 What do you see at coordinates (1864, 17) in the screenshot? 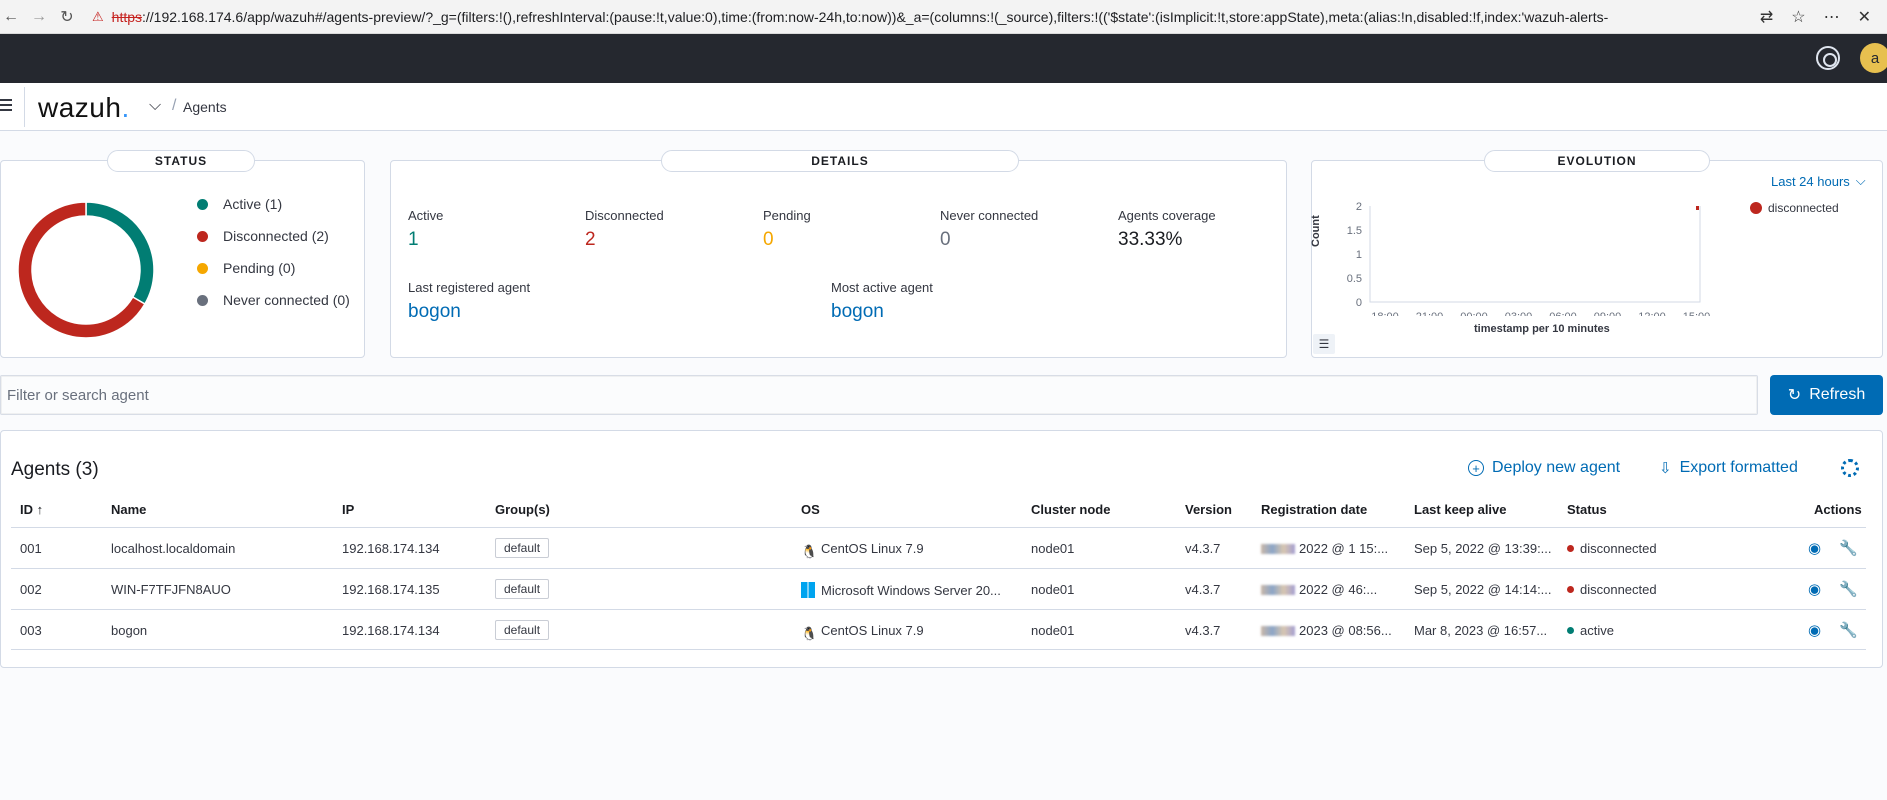
I see `close-tab-icon: ✕` at bounding box center [1864, 17].